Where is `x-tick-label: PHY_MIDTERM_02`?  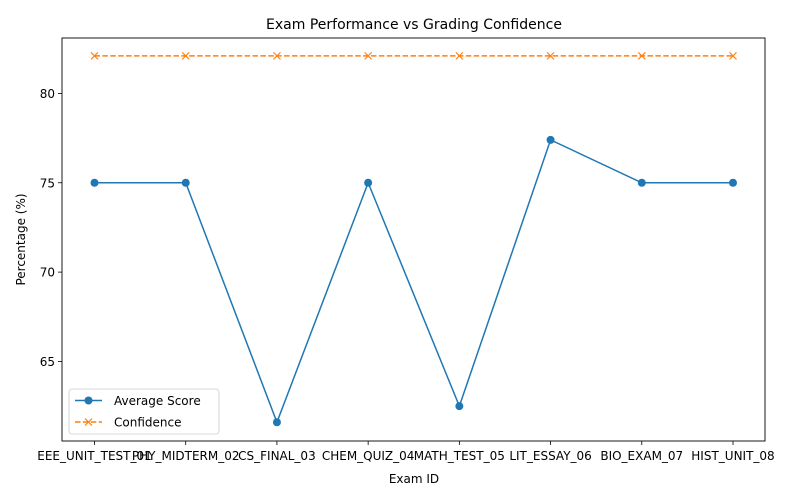
x-tick-label: PHY_MIDTERM_02 is located at coordinates (186, 456).